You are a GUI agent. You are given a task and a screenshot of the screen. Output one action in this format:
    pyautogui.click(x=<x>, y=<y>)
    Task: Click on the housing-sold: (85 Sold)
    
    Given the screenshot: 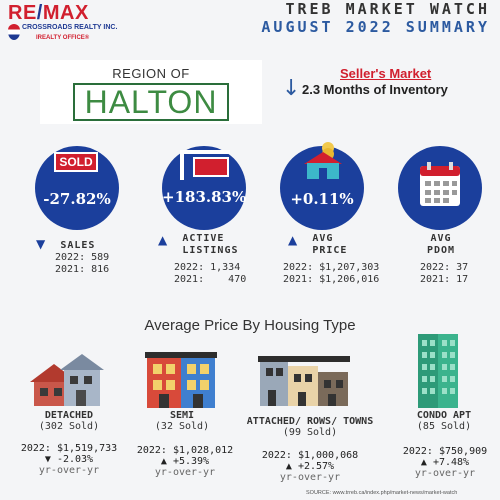 What is the action you would take?
    pyautogui.click(x=444, y=426)
    